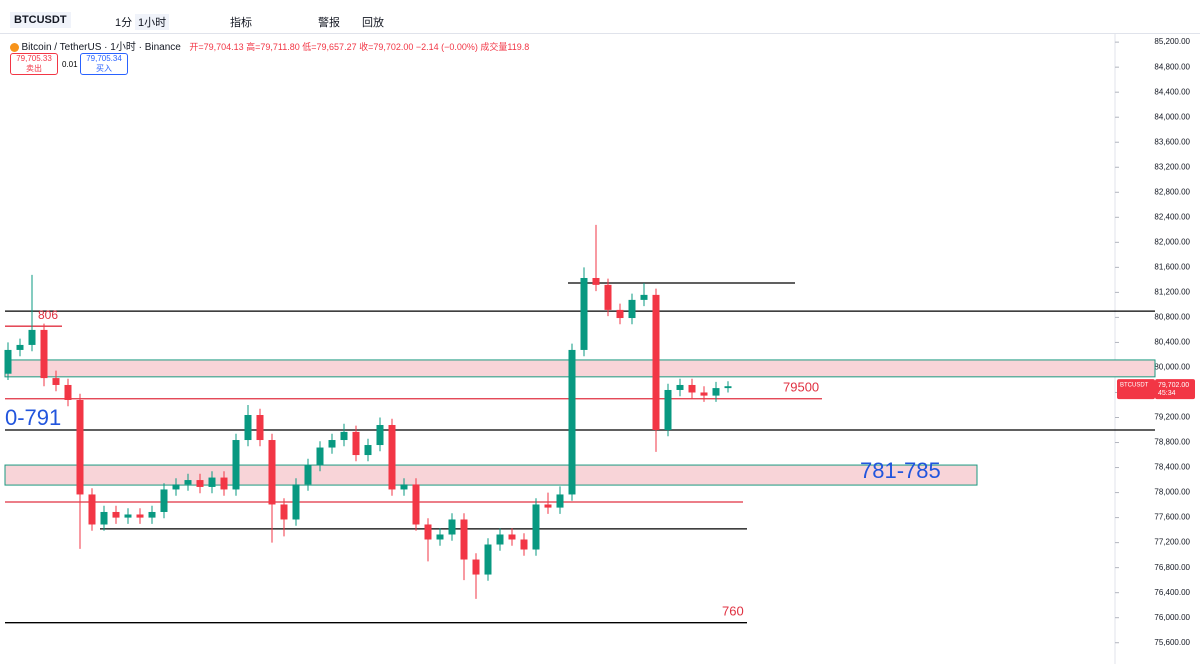 This screenshot has height=664, width=1200. Describe the element at coordinates (1172, 642) in the screenshot. I see `y-tick-label: 75,600.00` at that location.